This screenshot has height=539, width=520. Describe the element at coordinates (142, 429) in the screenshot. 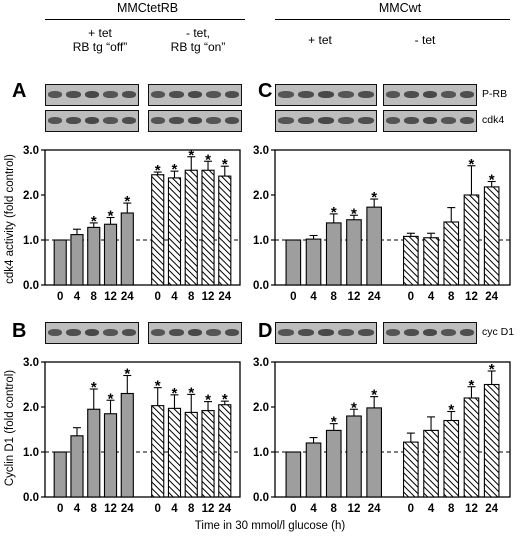

I see `plot-frame-b` at that location.